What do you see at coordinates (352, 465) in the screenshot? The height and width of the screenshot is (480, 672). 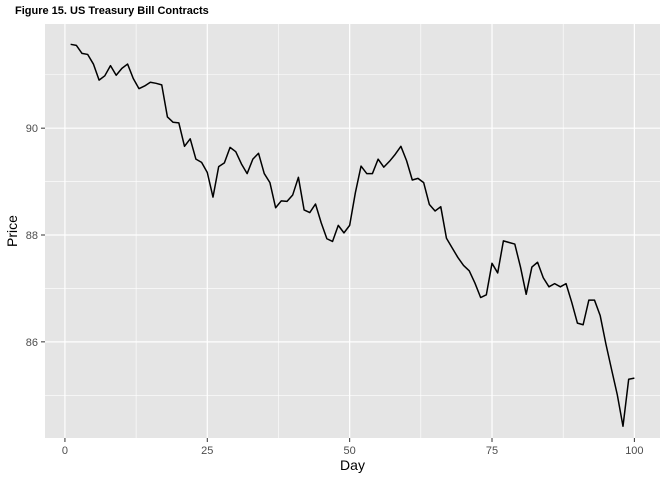 I see `x-axis-title: Day` at bounding box center [352, 465].